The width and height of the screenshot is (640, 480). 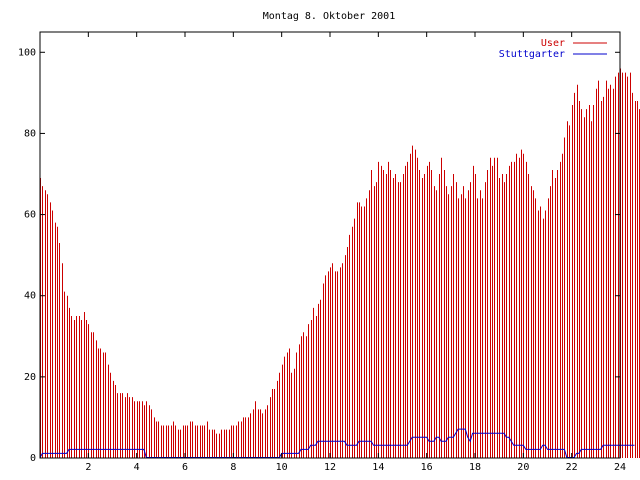 What do you see at coordinates (553, 43) in the screenshot?
I see `legend-label-user: User` at bounding box center [553, 43].